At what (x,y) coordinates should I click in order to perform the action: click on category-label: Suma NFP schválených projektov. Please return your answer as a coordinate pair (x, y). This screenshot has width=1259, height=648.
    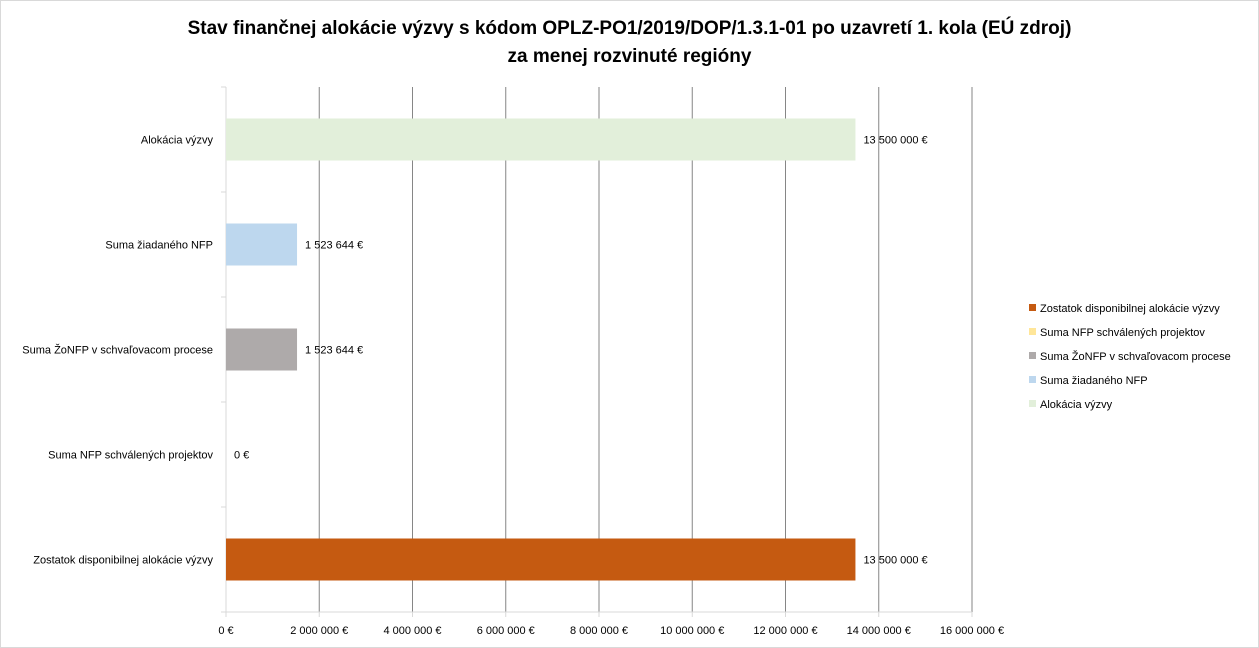
    Looking at the image, I should click on (130, 456).